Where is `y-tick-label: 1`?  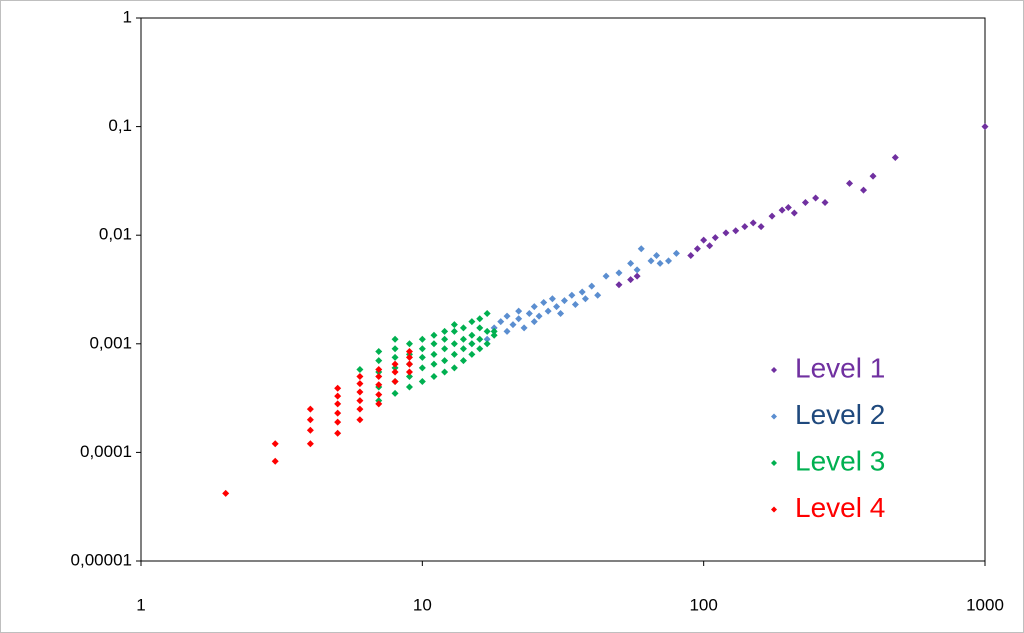 y-tick-label: 1 is located at coordinates (127, 16).